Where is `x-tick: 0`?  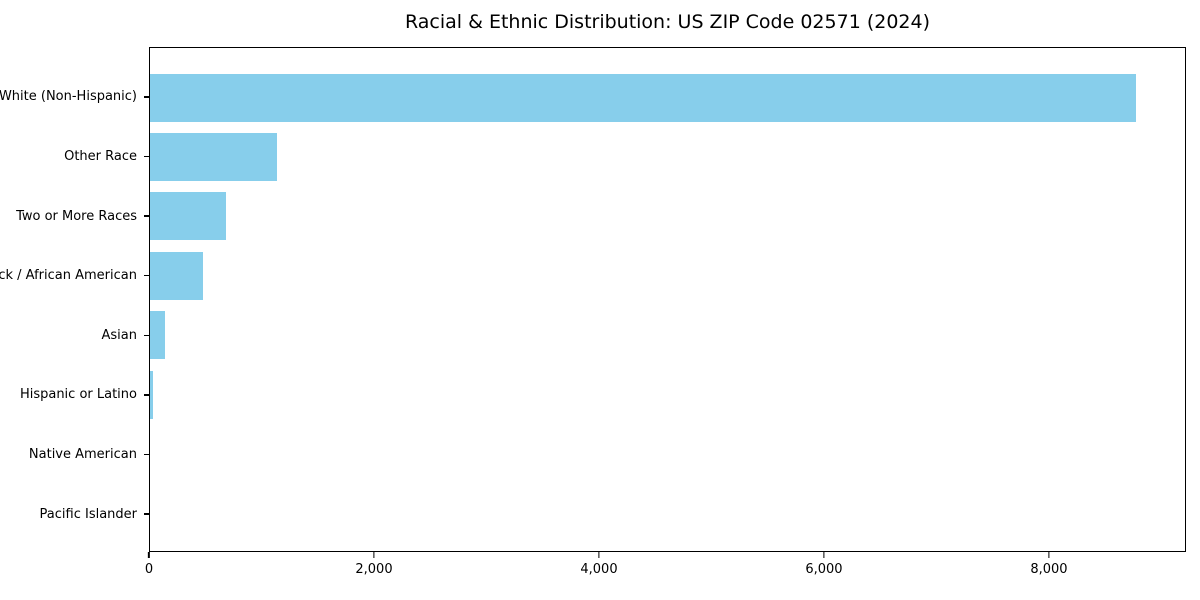
x-tick: 0 is located at coordinates (149, 564).